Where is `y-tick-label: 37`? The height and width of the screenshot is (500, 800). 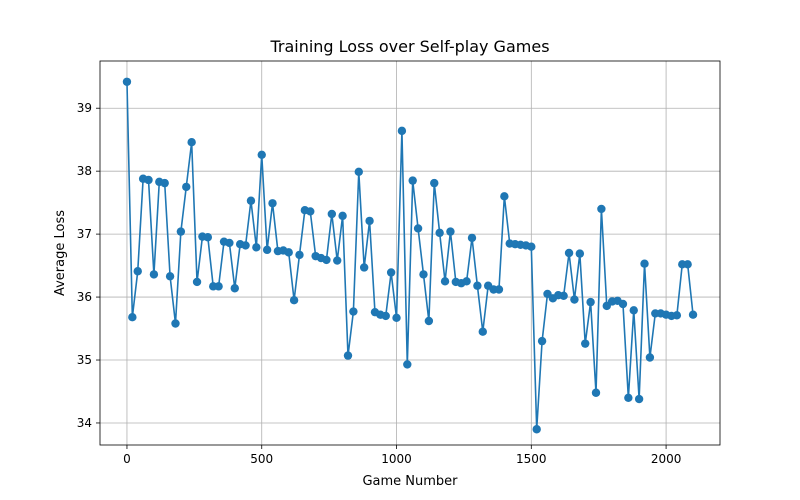
y-tick-label: 37 is located at coordinates (84, 234).